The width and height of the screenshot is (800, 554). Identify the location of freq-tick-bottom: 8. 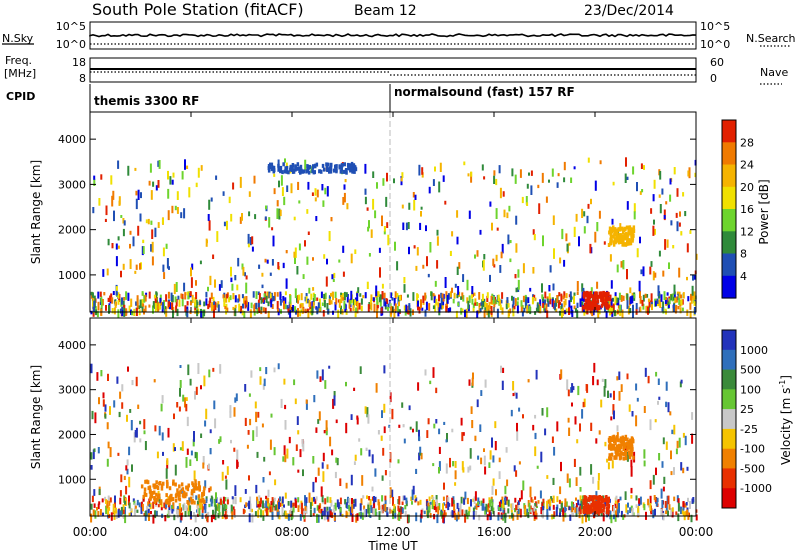
(82, 78).